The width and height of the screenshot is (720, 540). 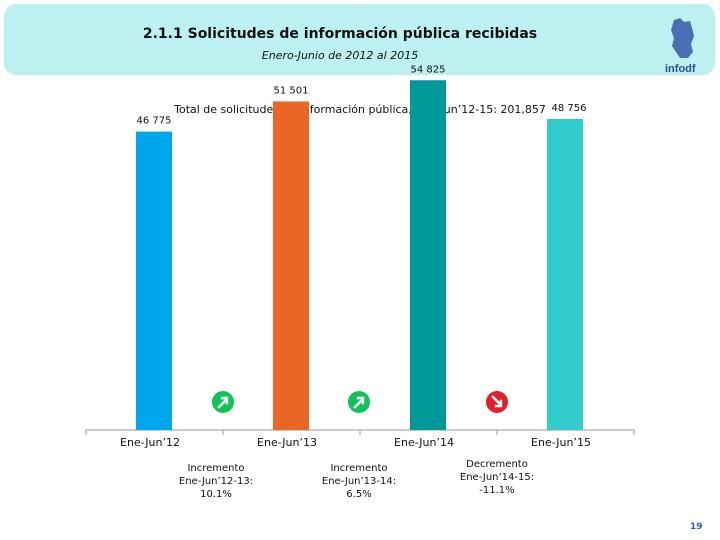 I want to click on x-tick-label-2: Ene-Jun’13, so click(x=287, y=442).